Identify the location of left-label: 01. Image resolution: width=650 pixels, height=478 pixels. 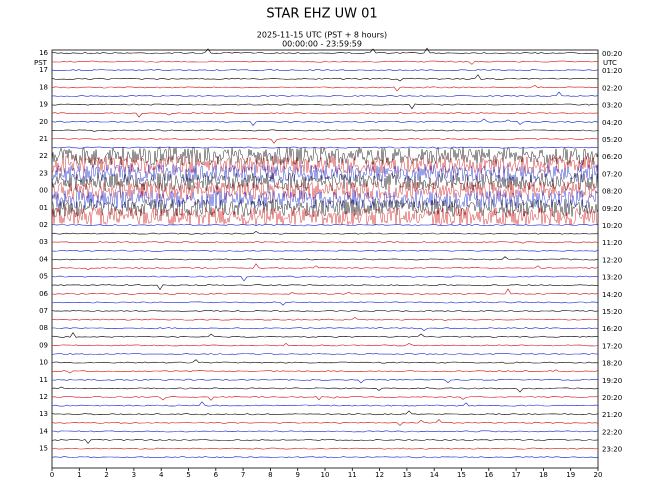
(43, 208).